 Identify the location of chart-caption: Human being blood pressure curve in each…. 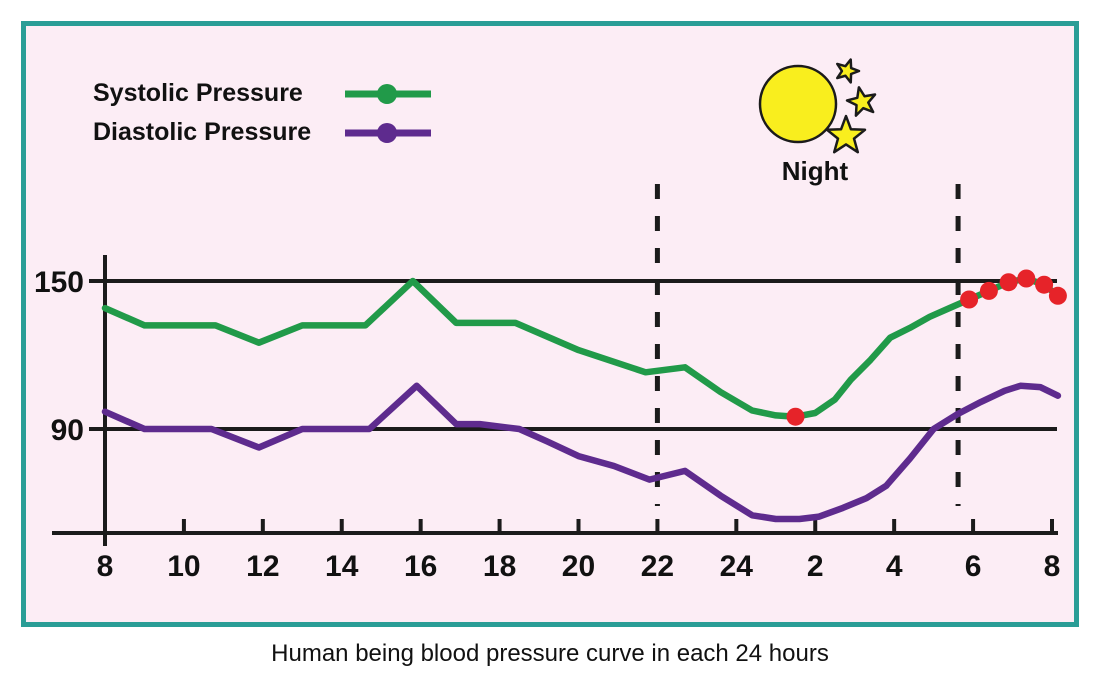
(550, 653).